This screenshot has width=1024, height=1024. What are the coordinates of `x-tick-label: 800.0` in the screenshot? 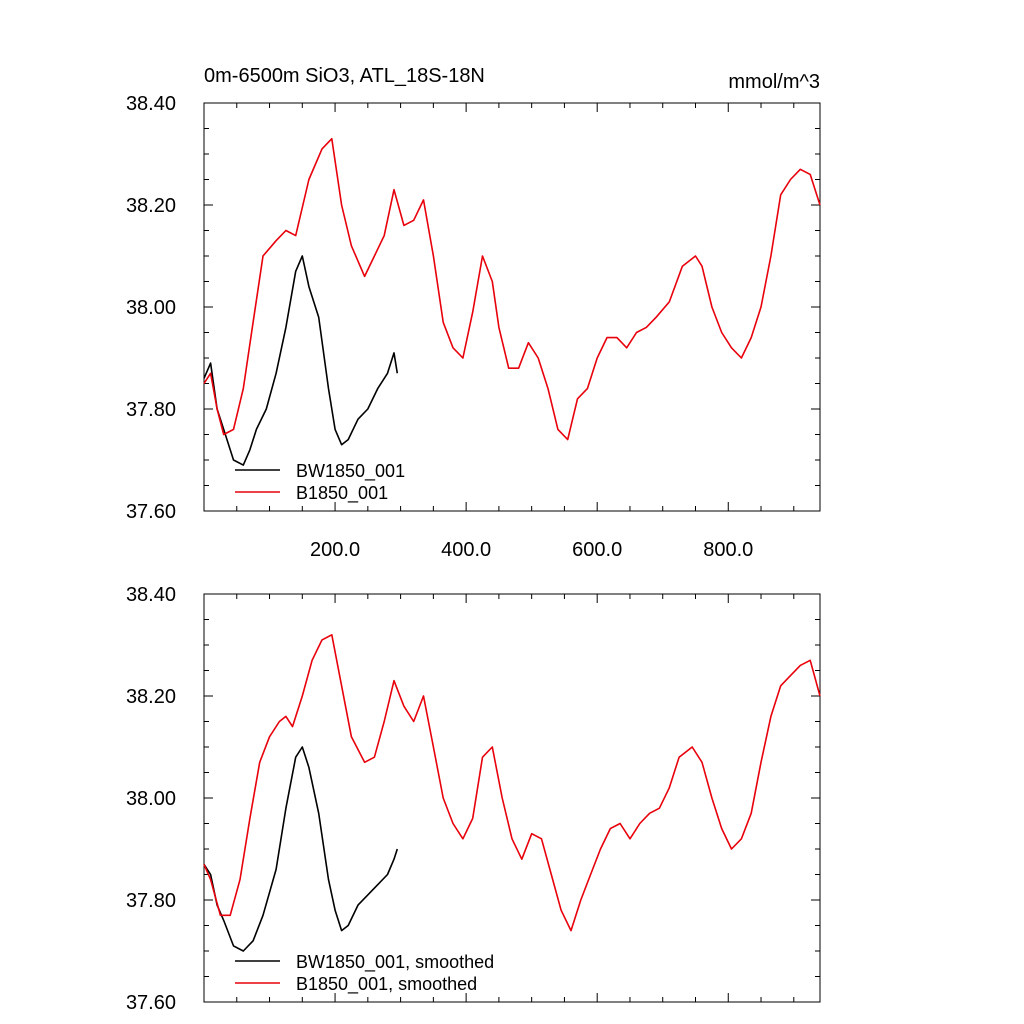 It's located at (728, 550).